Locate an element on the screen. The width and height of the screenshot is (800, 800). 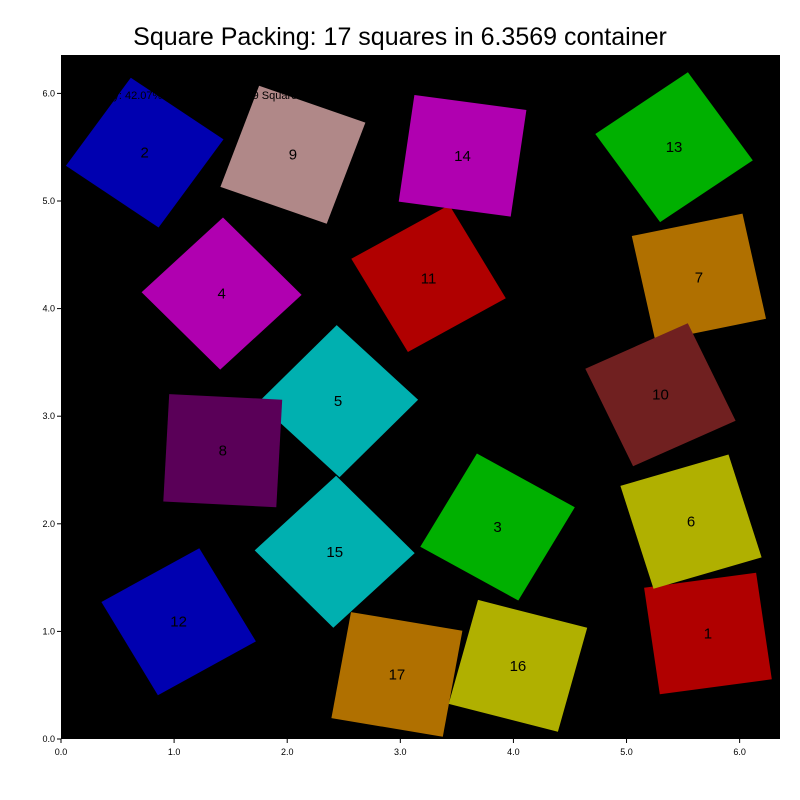
x-tick-label: 0.0 is located at coordinates (61, 752).